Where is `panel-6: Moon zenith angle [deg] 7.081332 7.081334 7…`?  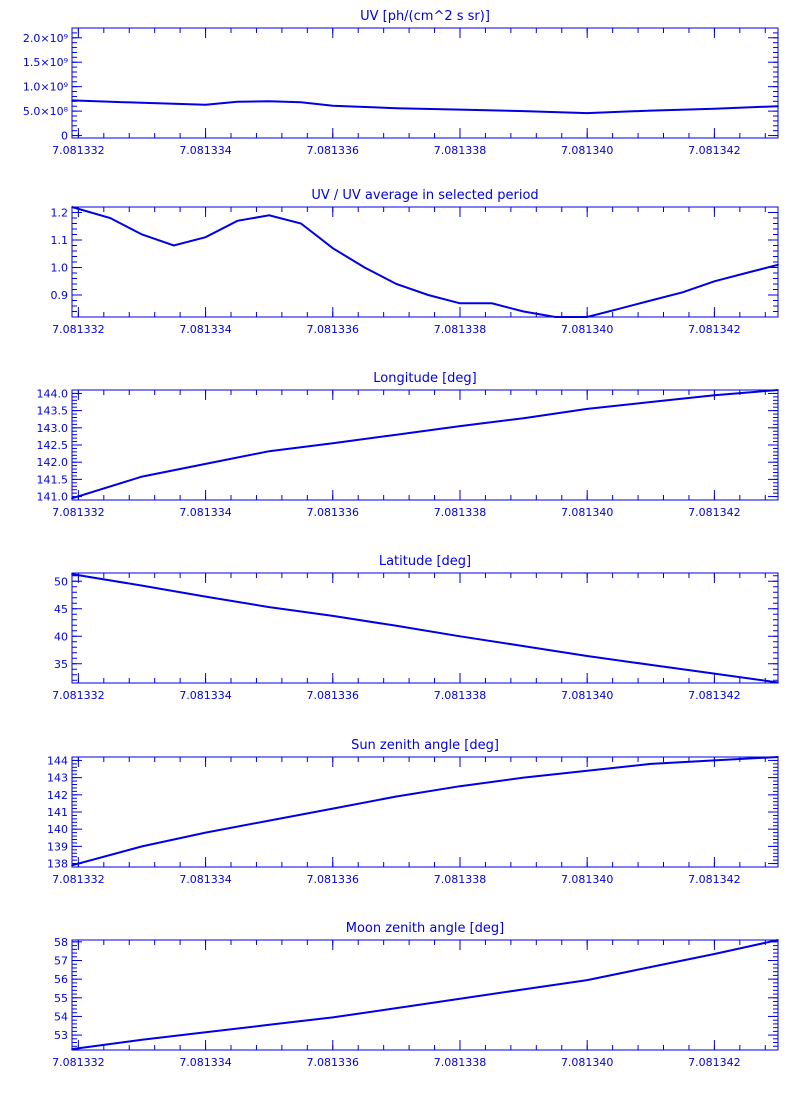
panel-6: Moon zenith angle [deg] 7.081332 7.081334 7… is located at coordinates (415, 995).